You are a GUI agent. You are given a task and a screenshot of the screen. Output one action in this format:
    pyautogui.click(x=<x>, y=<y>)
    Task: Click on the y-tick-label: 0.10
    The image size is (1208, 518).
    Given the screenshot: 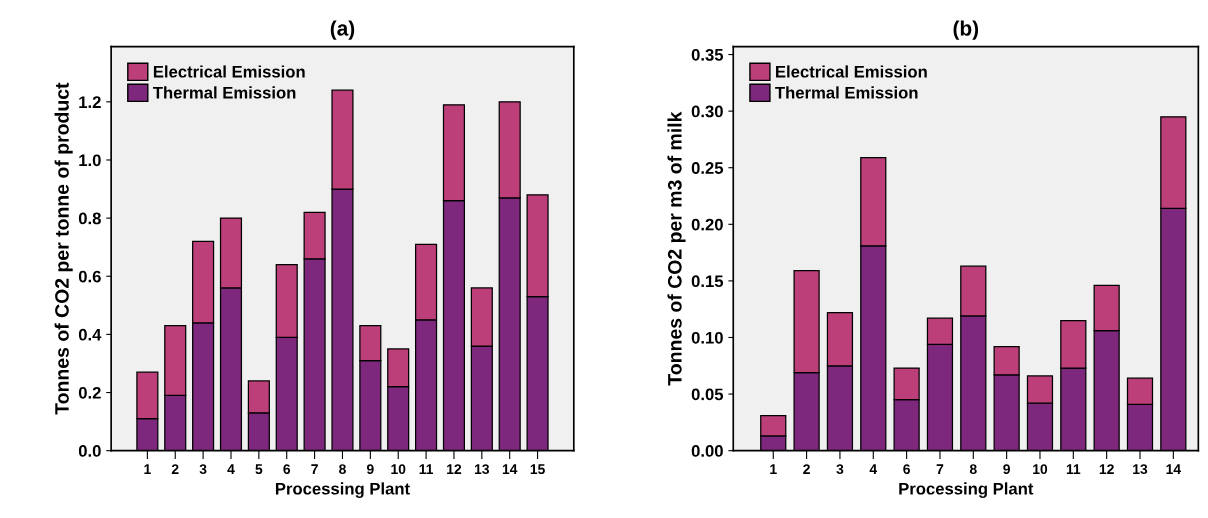 What is the action you would take?
    pyautogui.click(x=707, y=337)
    